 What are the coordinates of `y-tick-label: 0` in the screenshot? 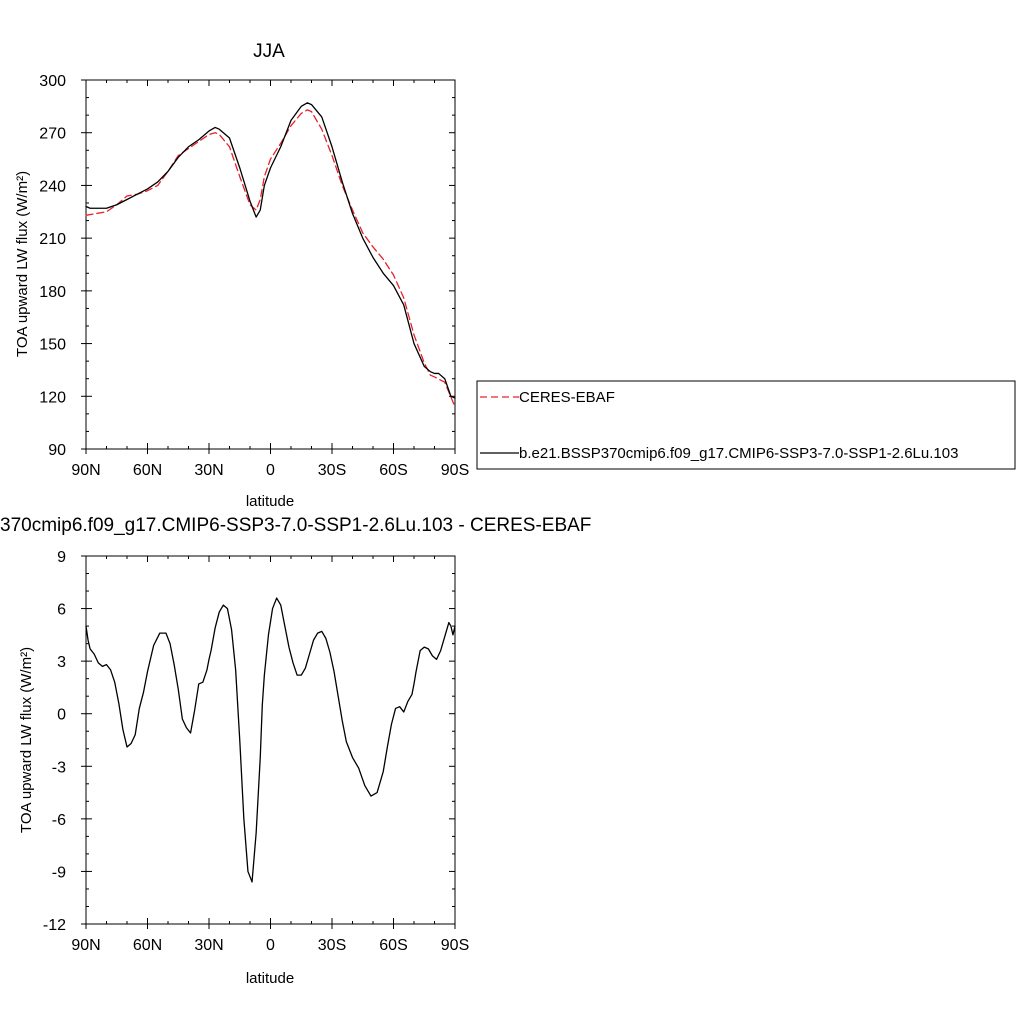 It's located at (61, 715).